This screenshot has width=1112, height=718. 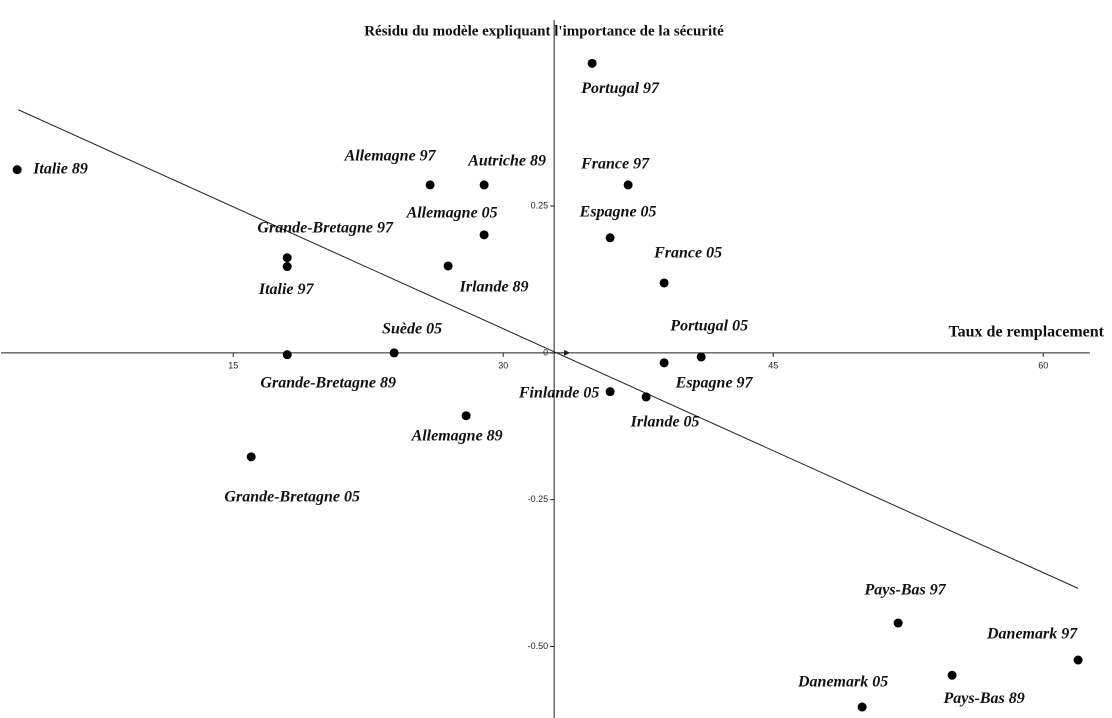 What do you see at coordinates (328, 382) in the screenshot?
I see `point-label: Grande-Bretagne 89` at bounding box center [328, 382].